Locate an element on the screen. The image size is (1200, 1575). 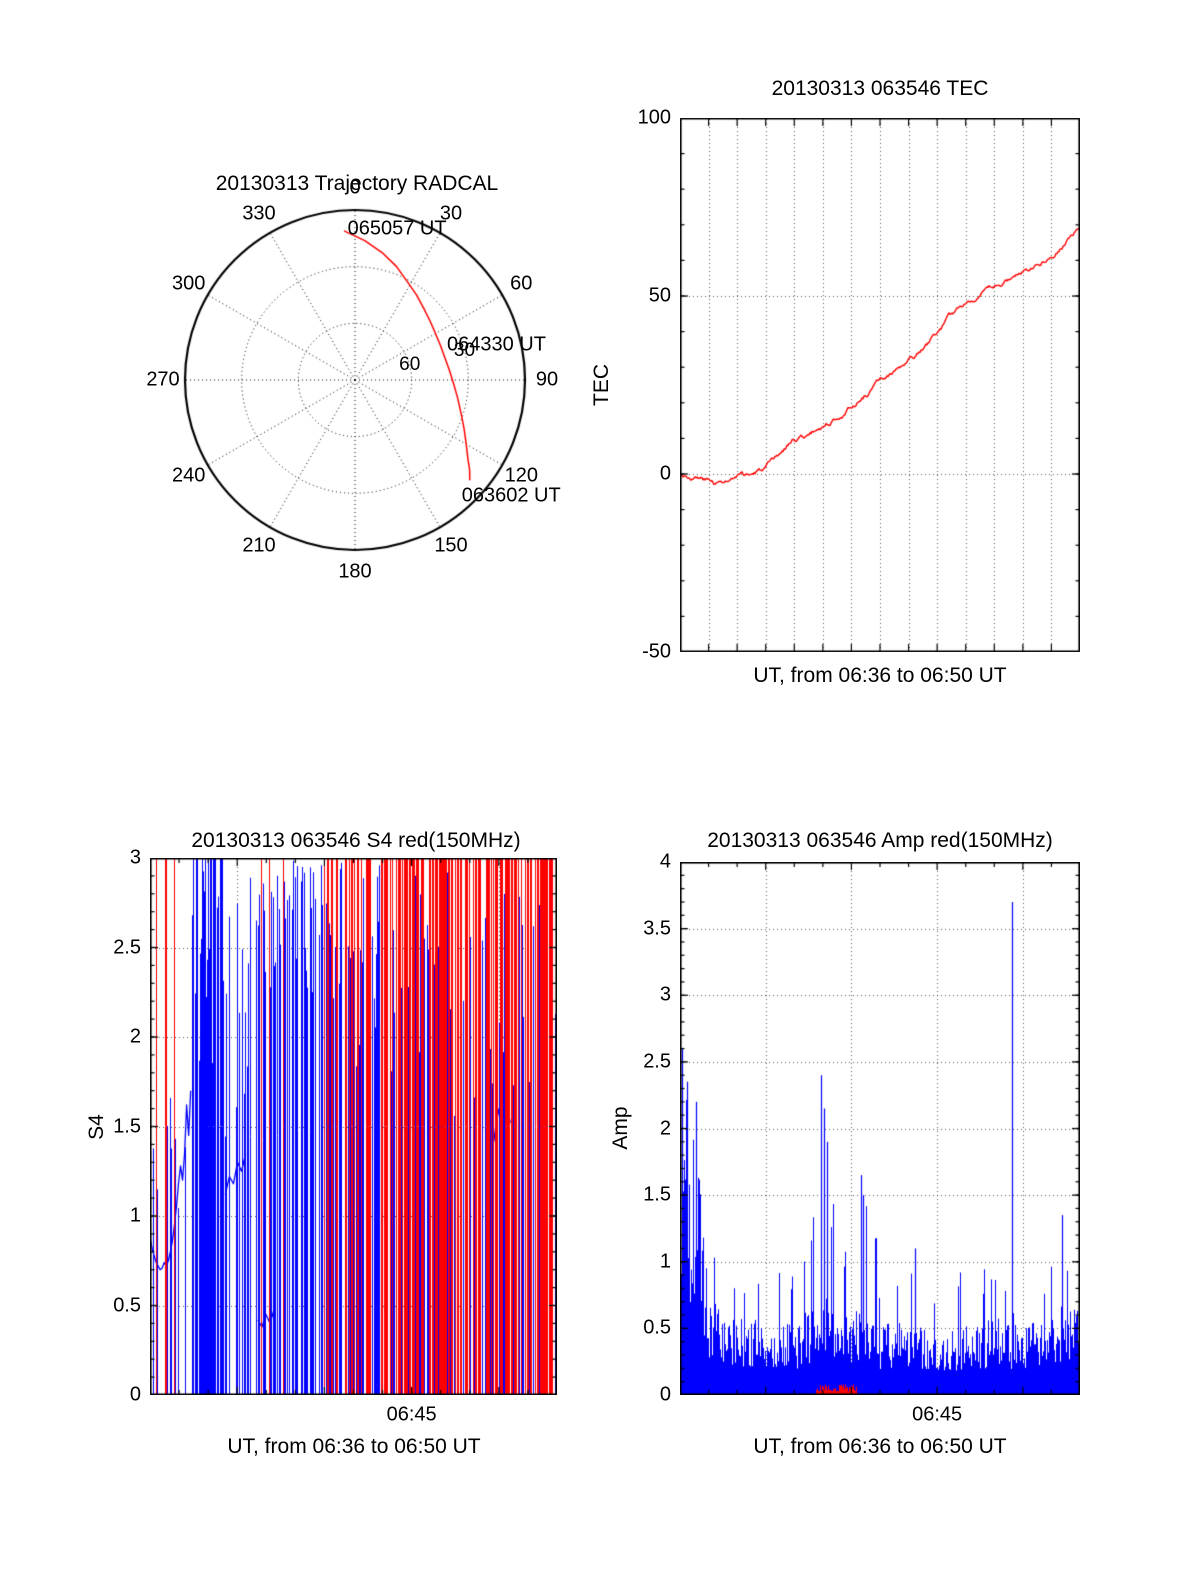
azimuth-tick-label: 270 is located at coordinates (163, 379).